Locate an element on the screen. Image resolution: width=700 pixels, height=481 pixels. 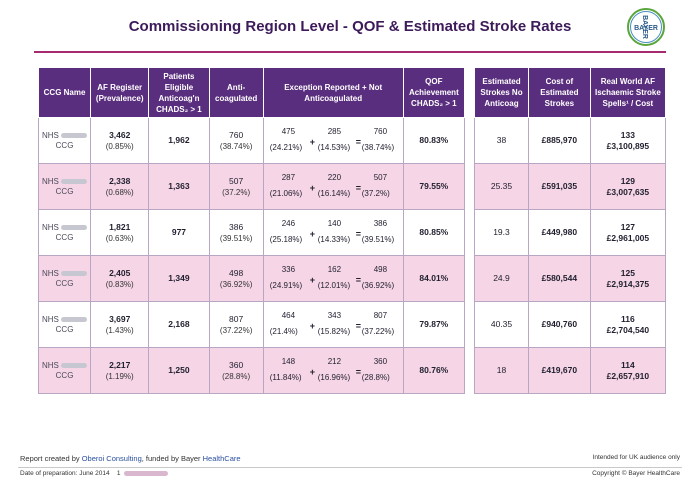
real-world-spells: 116 £2,704,540 is located at coordinates (628, 324).